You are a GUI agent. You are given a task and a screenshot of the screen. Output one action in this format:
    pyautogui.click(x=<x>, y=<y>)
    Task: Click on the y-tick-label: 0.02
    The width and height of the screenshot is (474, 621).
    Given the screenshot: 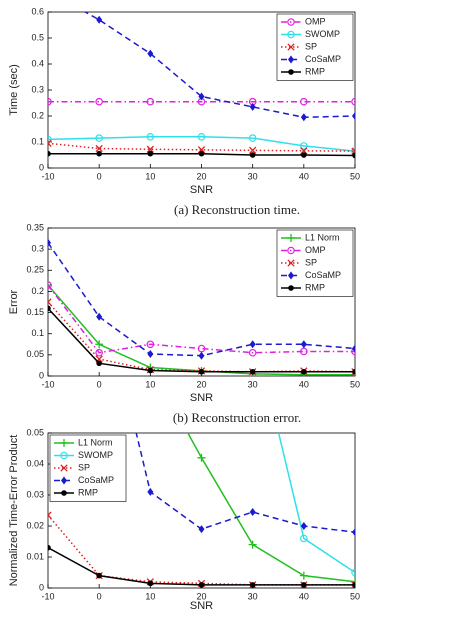 What is the action you would take?
    pyautogui.click(x=35, y=525)
    